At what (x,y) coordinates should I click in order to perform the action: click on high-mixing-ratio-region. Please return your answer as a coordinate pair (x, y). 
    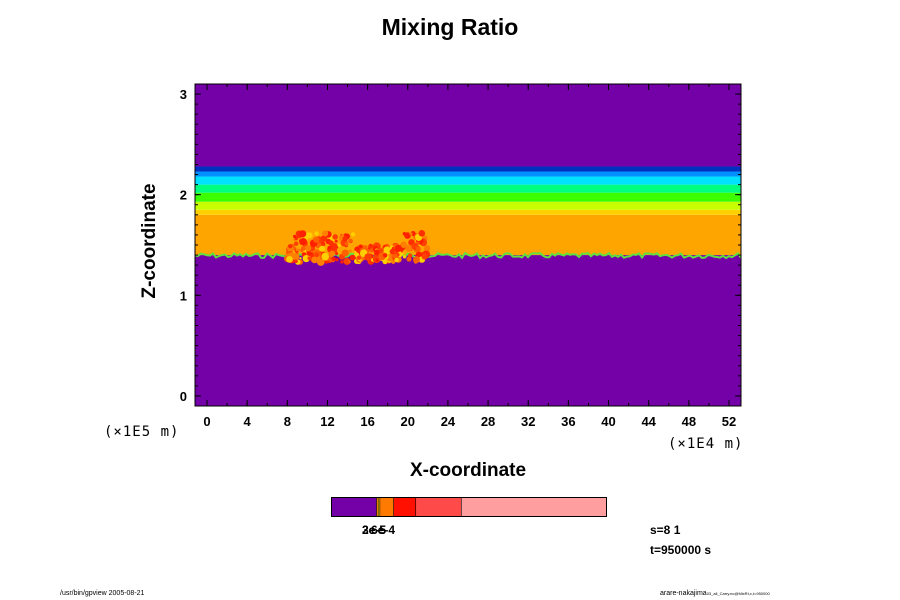
    Looking at the image, I should click on (357, 248).